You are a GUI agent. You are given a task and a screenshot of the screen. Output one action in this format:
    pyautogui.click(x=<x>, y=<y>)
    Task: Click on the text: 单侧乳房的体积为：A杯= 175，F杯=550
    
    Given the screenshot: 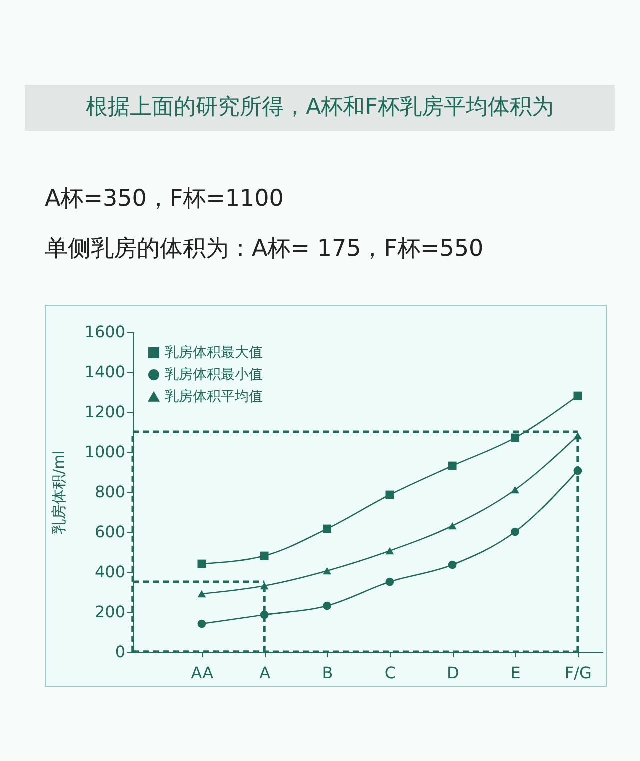 What is the action you would take?
    pyautogui.click(x=264, y=249)
    